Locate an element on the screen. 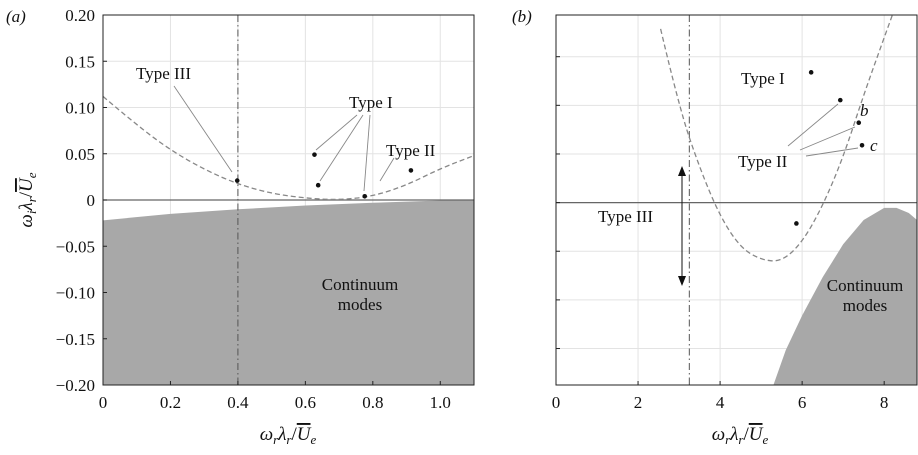 This screenshot has width=918, height=455. panel-b-continuum-region is located at coordinates (845, 296).